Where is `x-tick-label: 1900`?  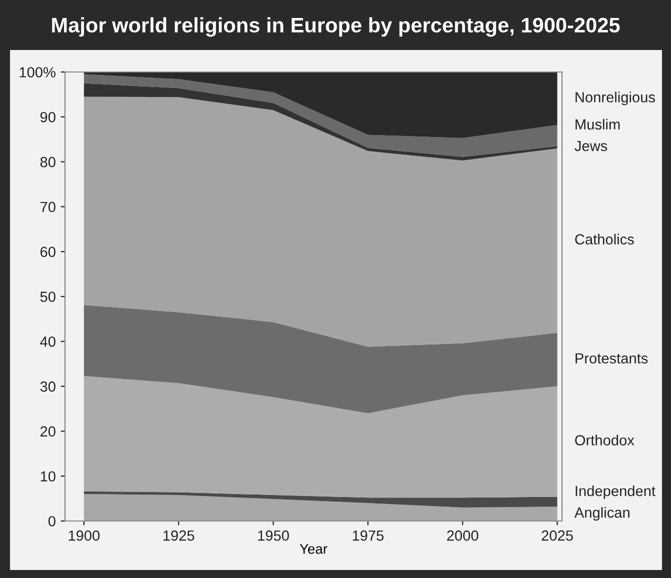 x-tick-label: 1900 is located at coordinates (84, 535).